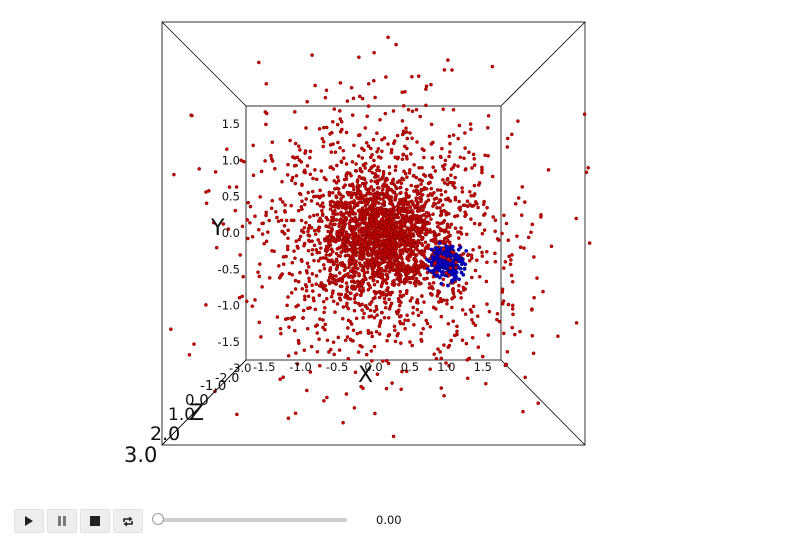 The width and height of the screenshot is (799, 549). Describe the element at coordinates (128, 521) in the screenshot. I see `loop-button` at that location.